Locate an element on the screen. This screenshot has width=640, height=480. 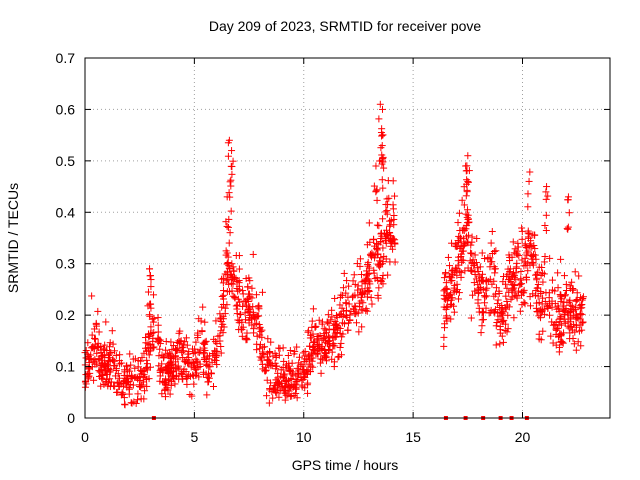
x-tick-label: 0 is located at coordinates (85, 437).